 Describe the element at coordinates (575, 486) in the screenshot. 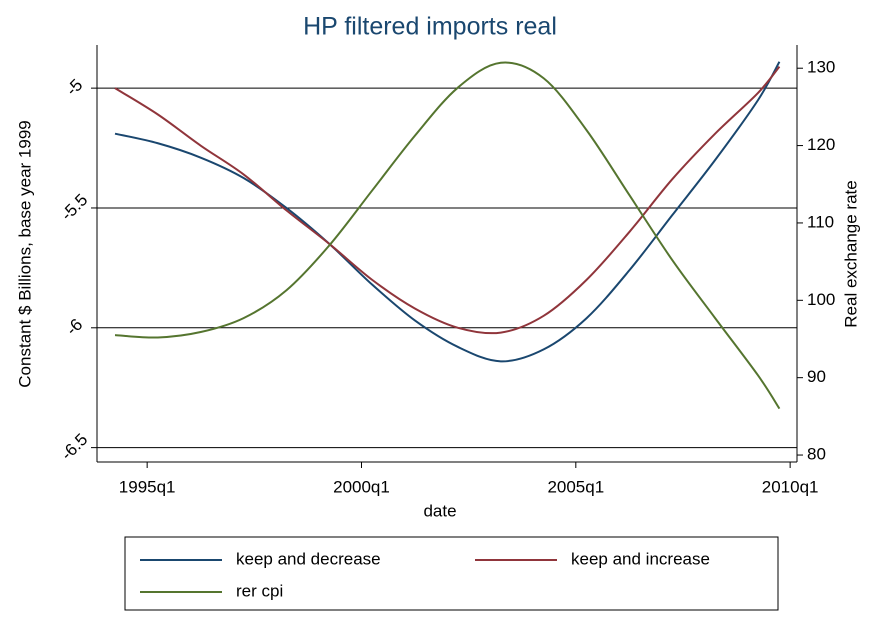

I see `x-tick-label: 2005q1` at that location.